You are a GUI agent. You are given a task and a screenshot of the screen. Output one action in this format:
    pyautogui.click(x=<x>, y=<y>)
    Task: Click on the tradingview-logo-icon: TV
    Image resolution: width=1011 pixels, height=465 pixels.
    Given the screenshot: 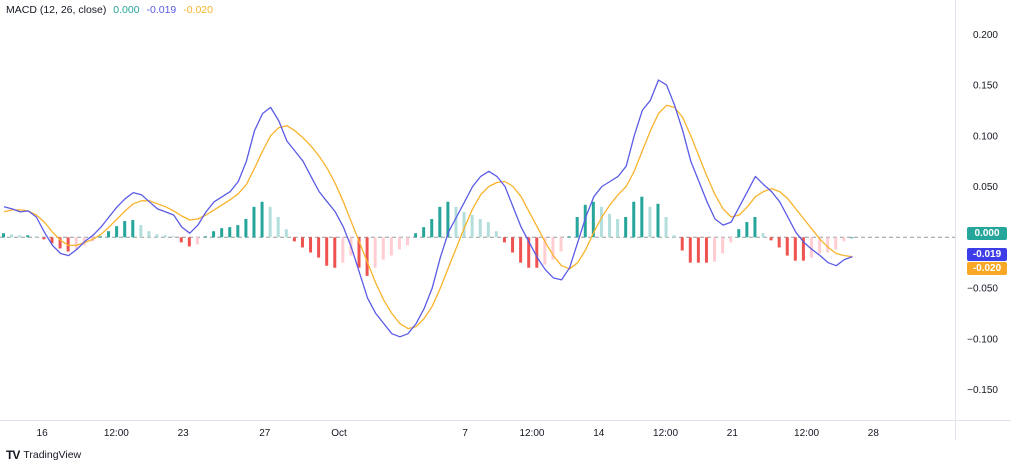 What is the action you would take?
    pyautogui.click(x=13, y=455)
    